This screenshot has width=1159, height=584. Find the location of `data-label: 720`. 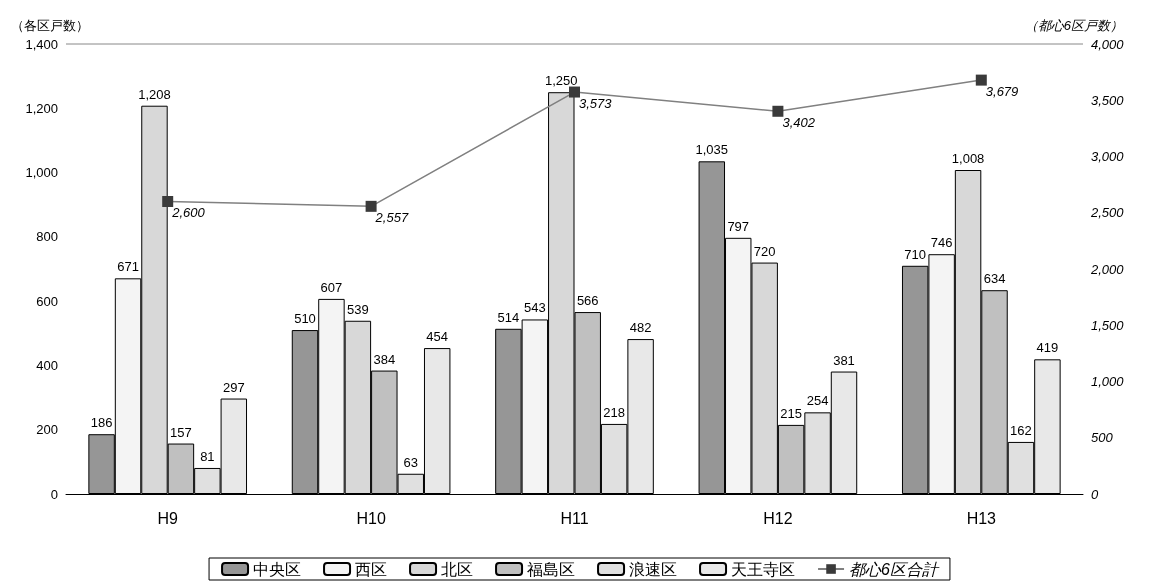

data-label: 720 is located at coordinates (764, 251).